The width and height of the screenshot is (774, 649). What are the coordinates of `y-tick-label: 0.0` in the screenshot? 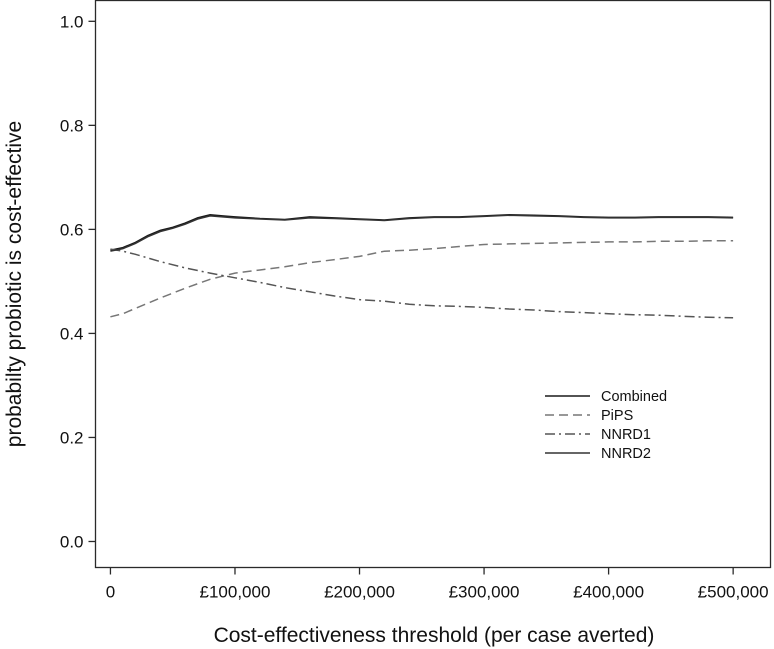 It's located at (72, 541).